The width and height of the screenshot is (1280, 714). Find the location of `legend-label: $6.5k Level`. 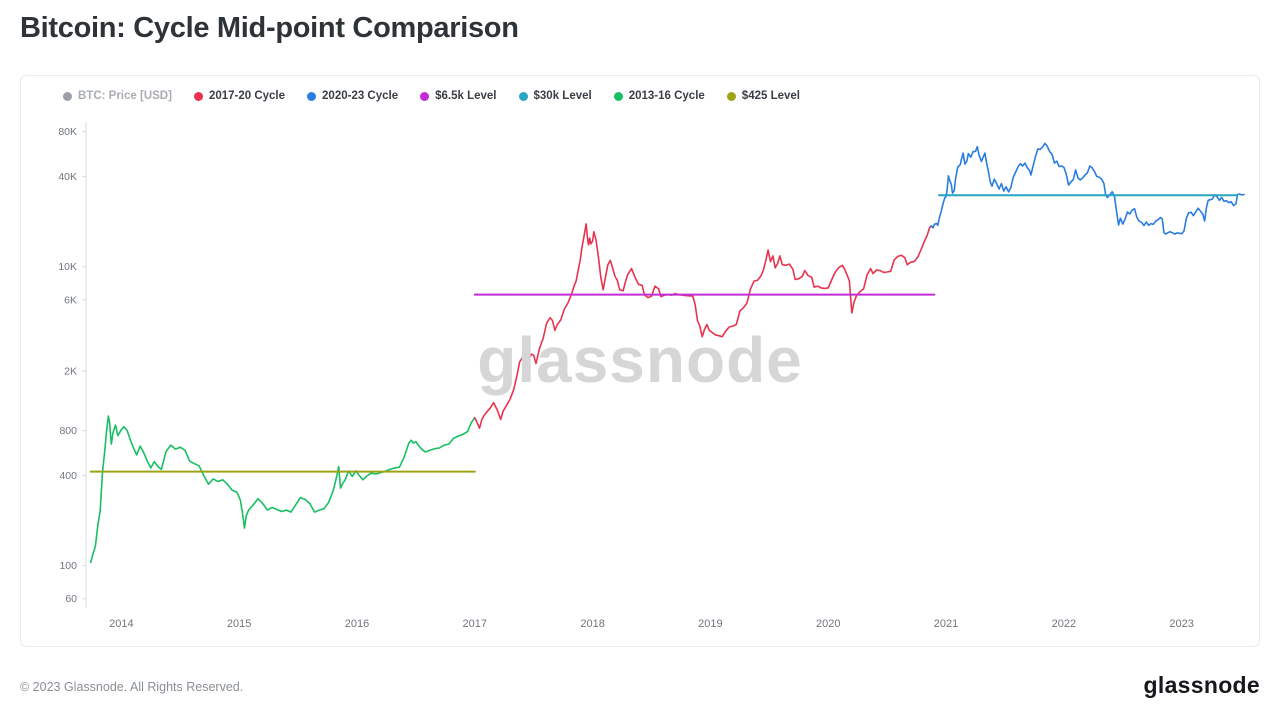

legend-label: $6.5k Level is located at coordinates (466, 96).